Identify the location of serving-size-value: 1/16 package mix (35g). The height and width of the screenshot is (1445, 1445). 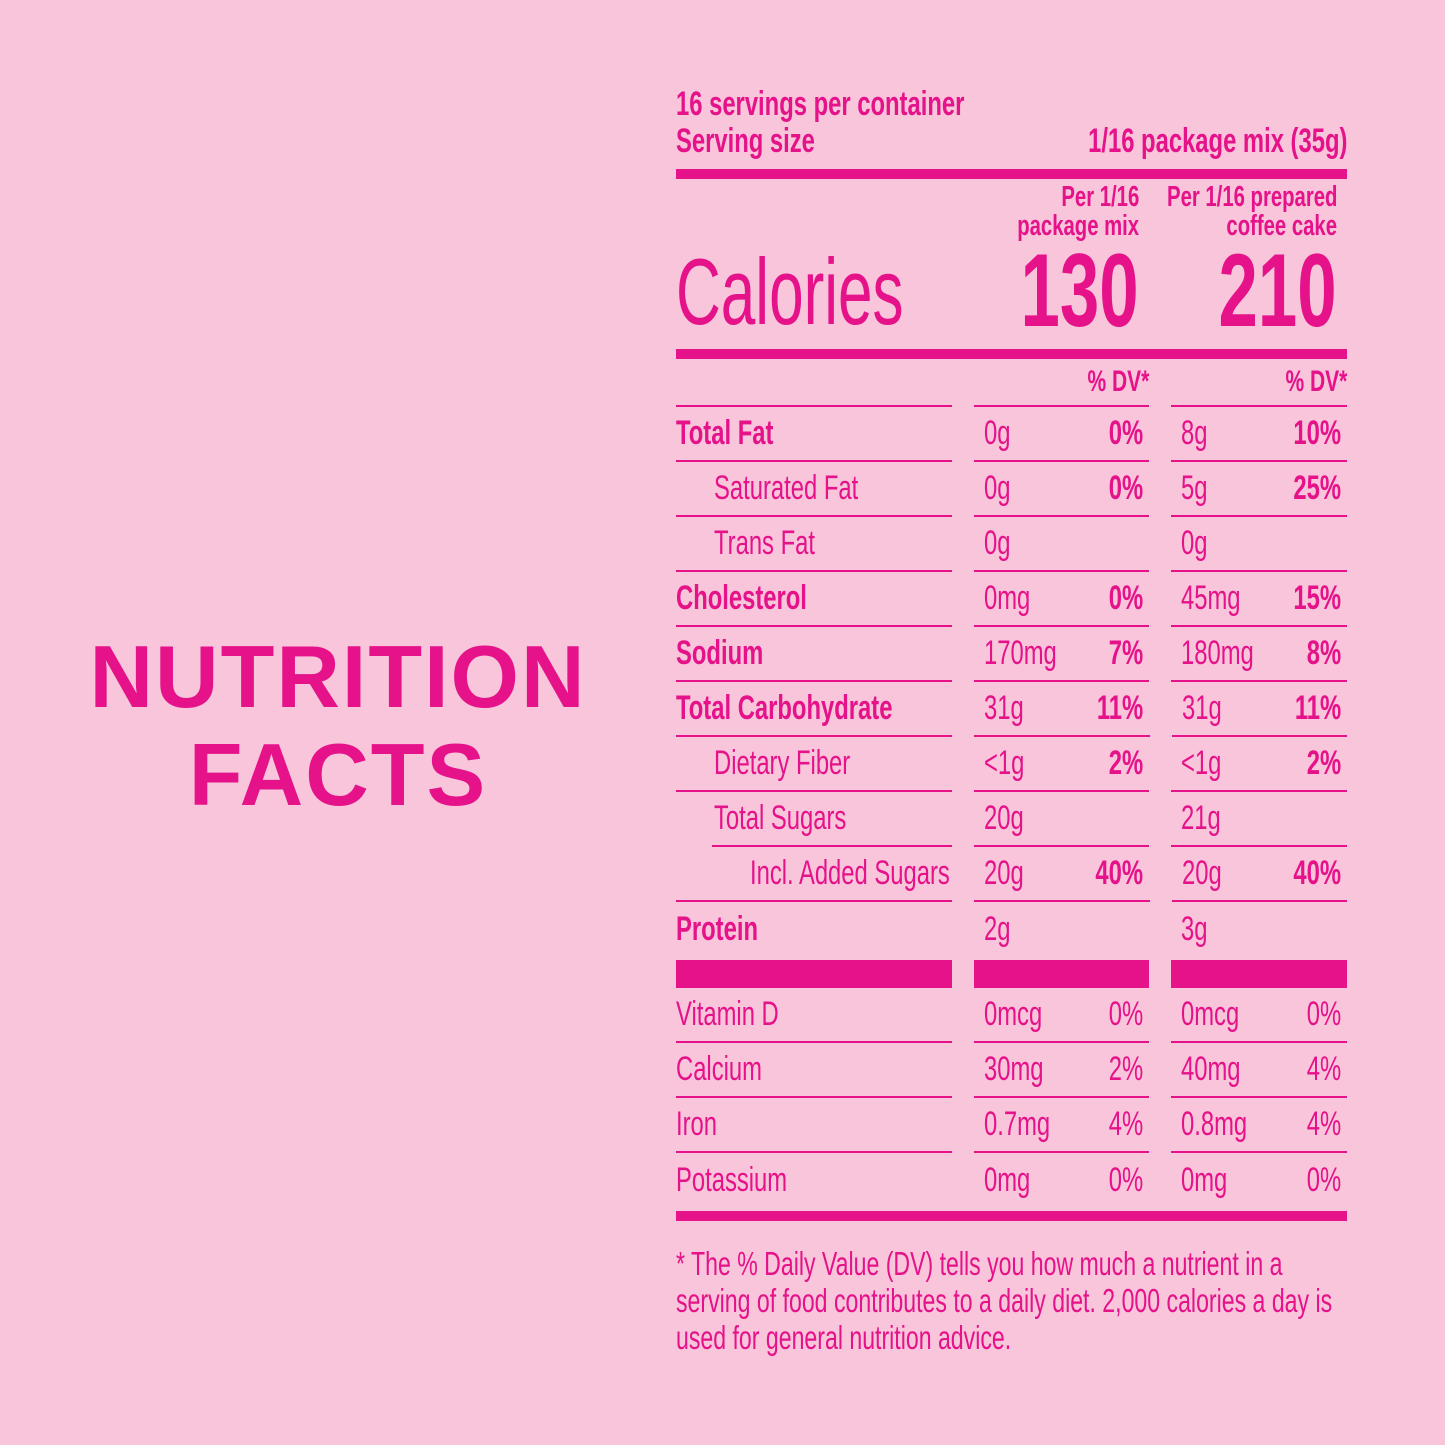
(1217, 141).